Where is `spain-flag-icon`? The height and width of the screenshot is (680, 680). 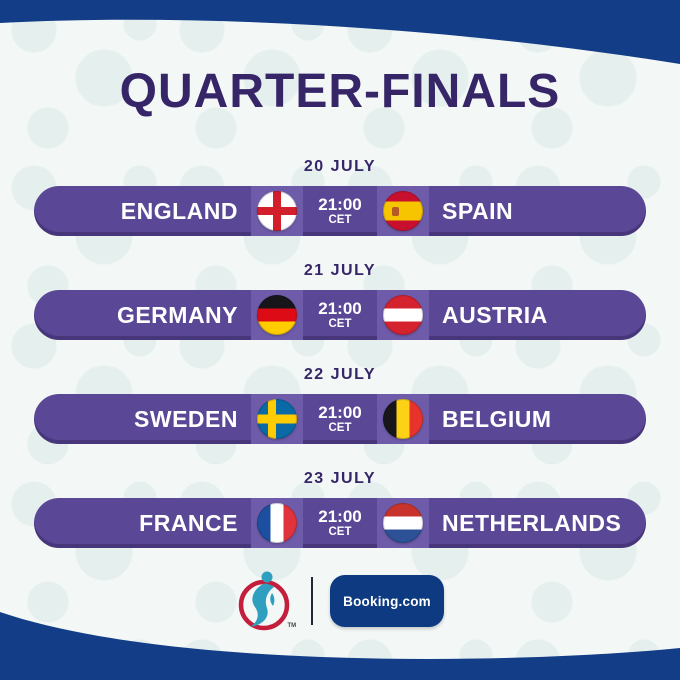
spain-flag-icon is located at coordinates (403, 211).